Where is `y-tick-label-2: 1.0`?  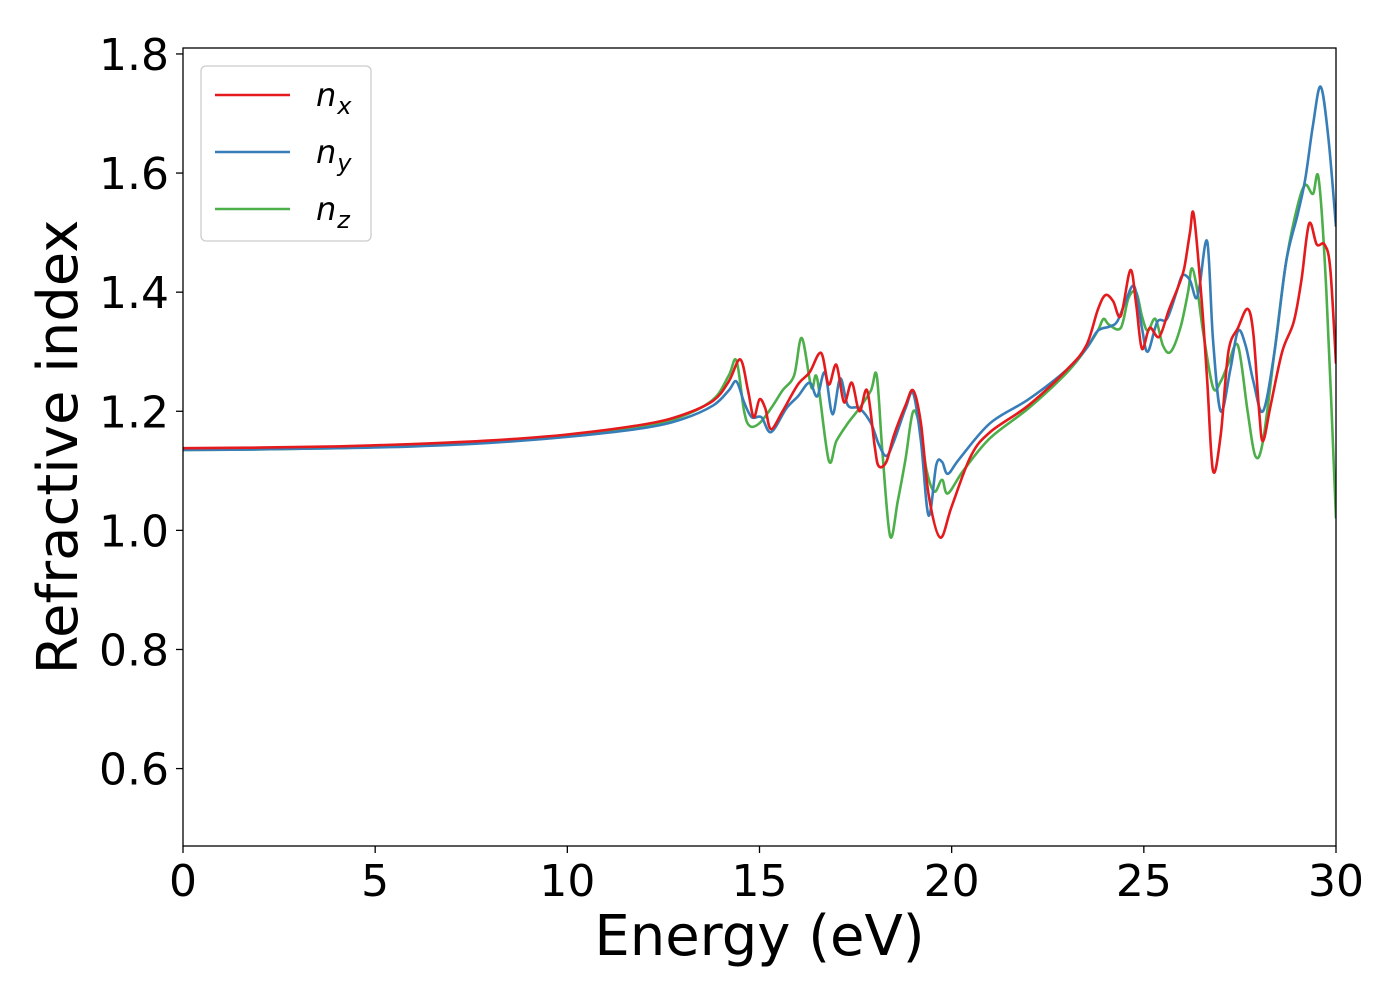 y-tick-label-2: 1.0 is located at coordinates (134, 531).